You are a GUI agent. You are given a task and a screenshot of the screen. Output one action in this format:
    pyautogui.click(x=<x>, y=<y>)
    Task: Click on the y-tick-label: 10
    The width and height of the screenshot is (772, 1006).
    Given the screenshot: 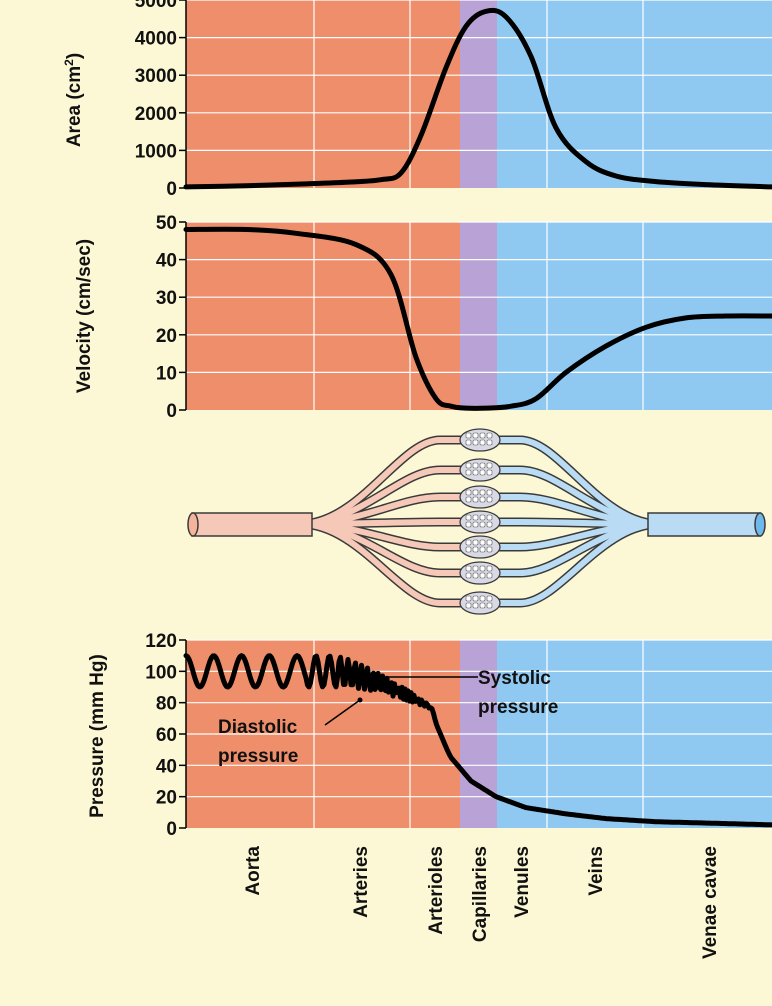 What is the action you would take?
    pyautogui.click(x=166, y=373)
    